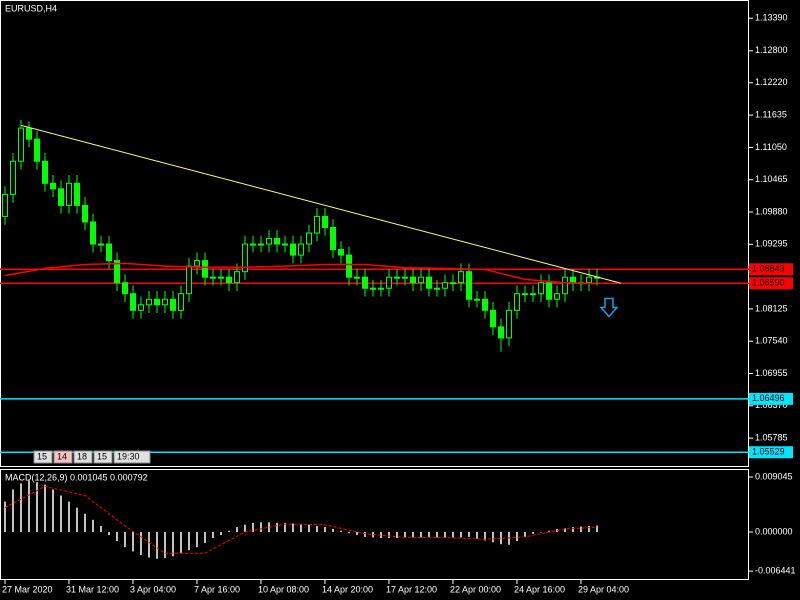  Describe the element at coordinates (301, 519) in the screenshot. I see `macd-signal` at that location.